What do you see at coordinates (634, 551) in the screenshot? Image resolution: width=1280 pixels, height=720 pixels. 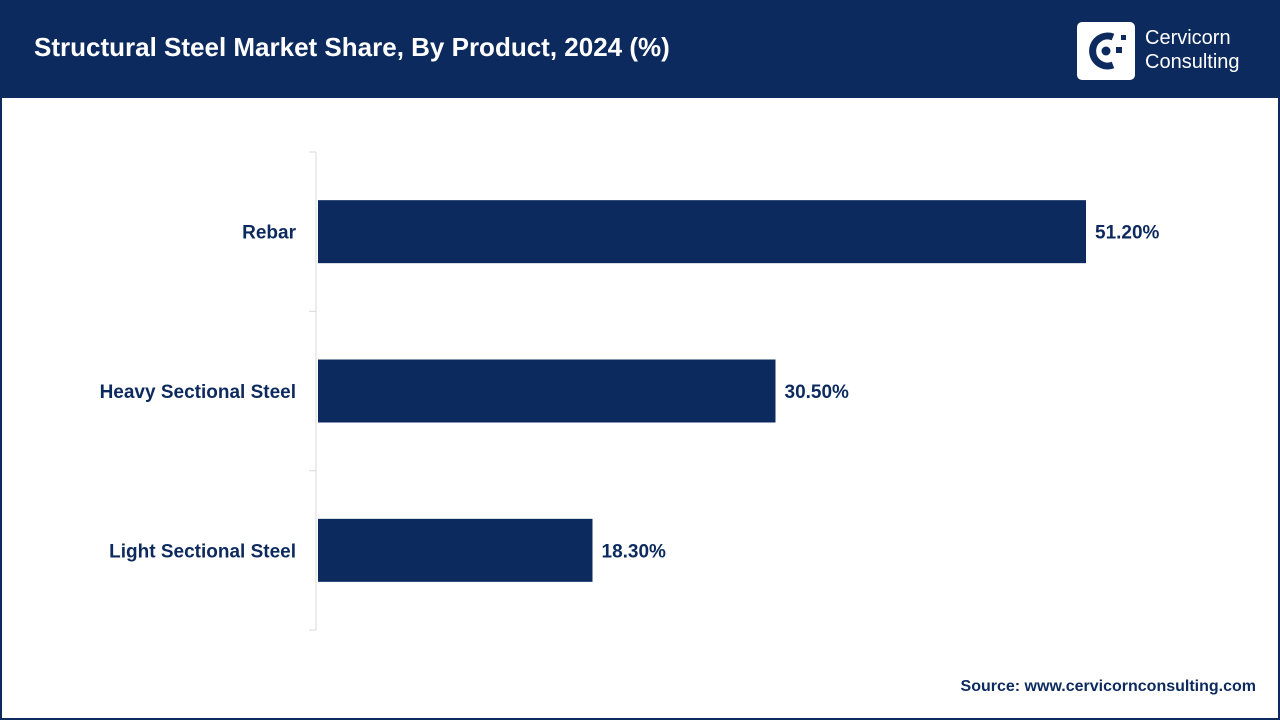 I see `data-label: 18.30%` at bounding box center [634, 551].